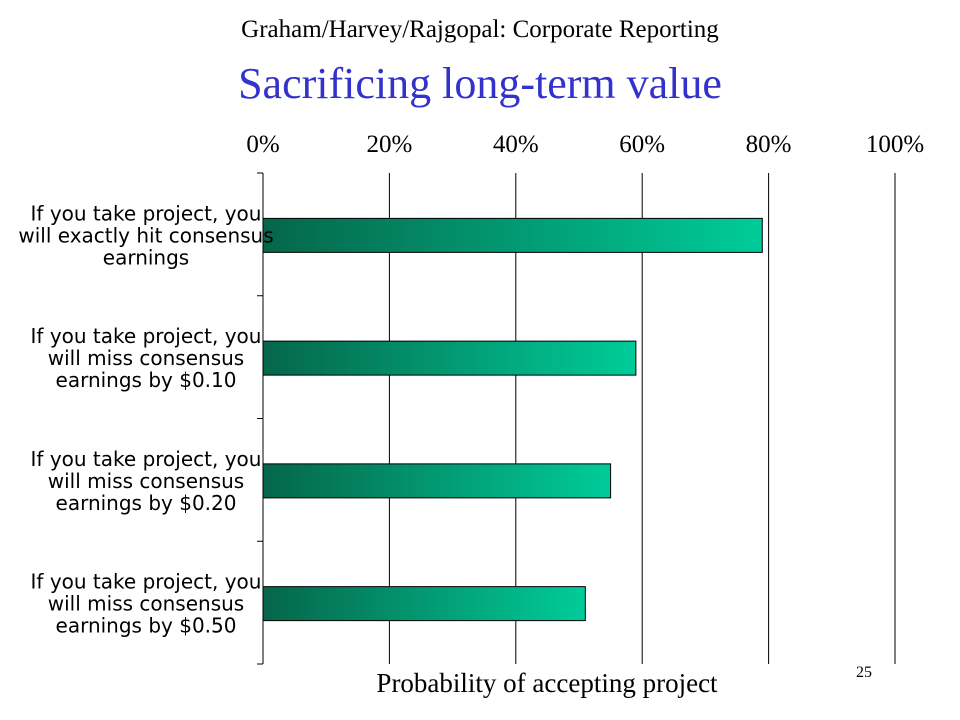  Describe the element at coordinates (769, 144) in the screenshot. I see `x-tick-label: 80%` at that location.